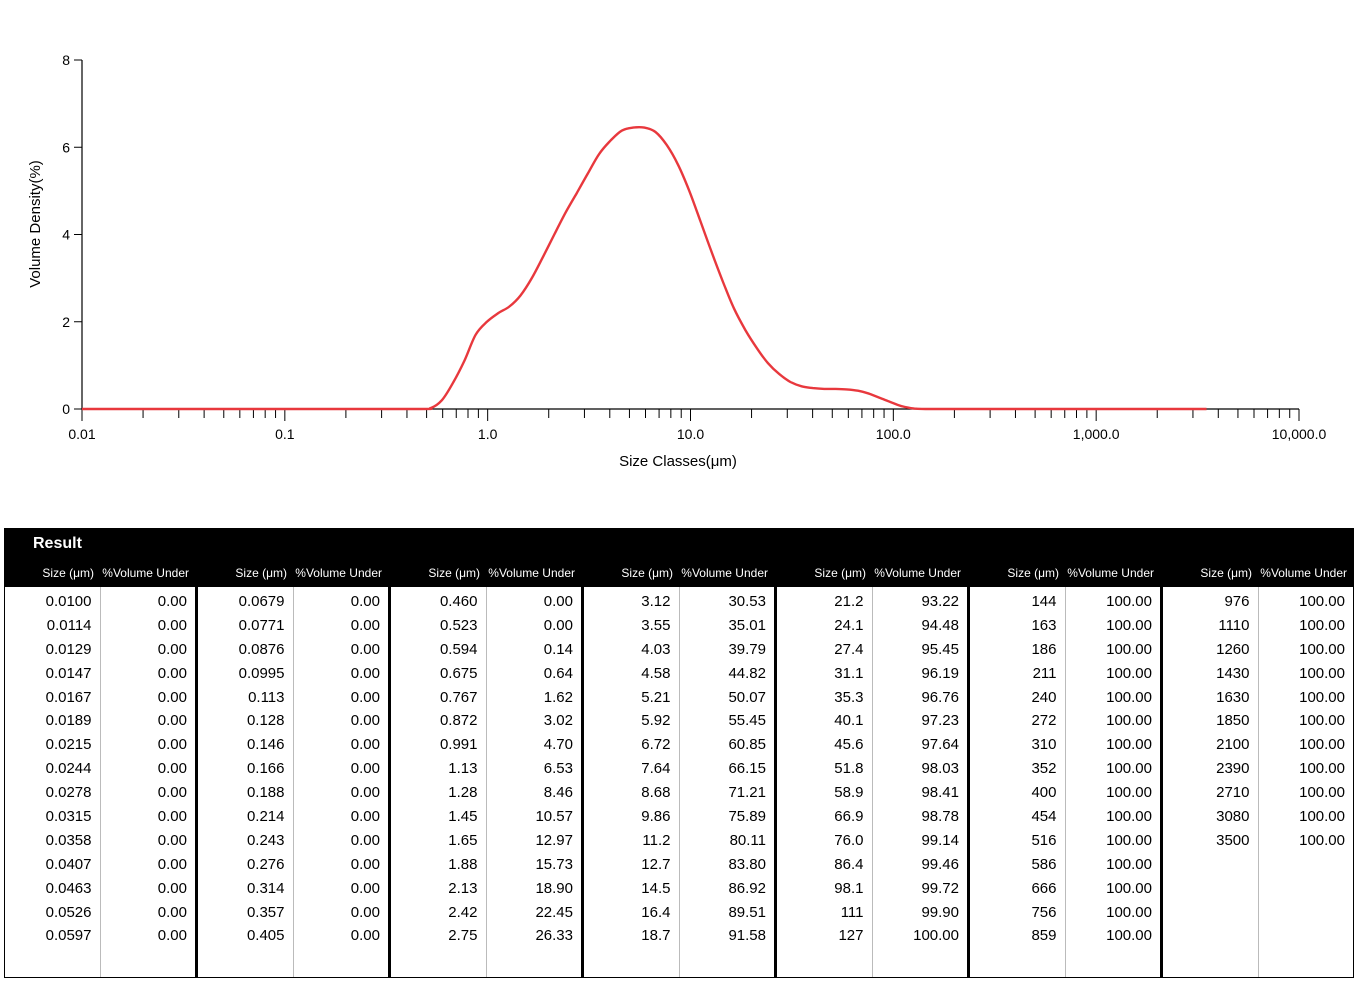 The image size is (1356, 990). What do you see at coordinates (1233, 649) in the screenshot?
I see `size-cell: 1260` at bounding box center [1233, 649].